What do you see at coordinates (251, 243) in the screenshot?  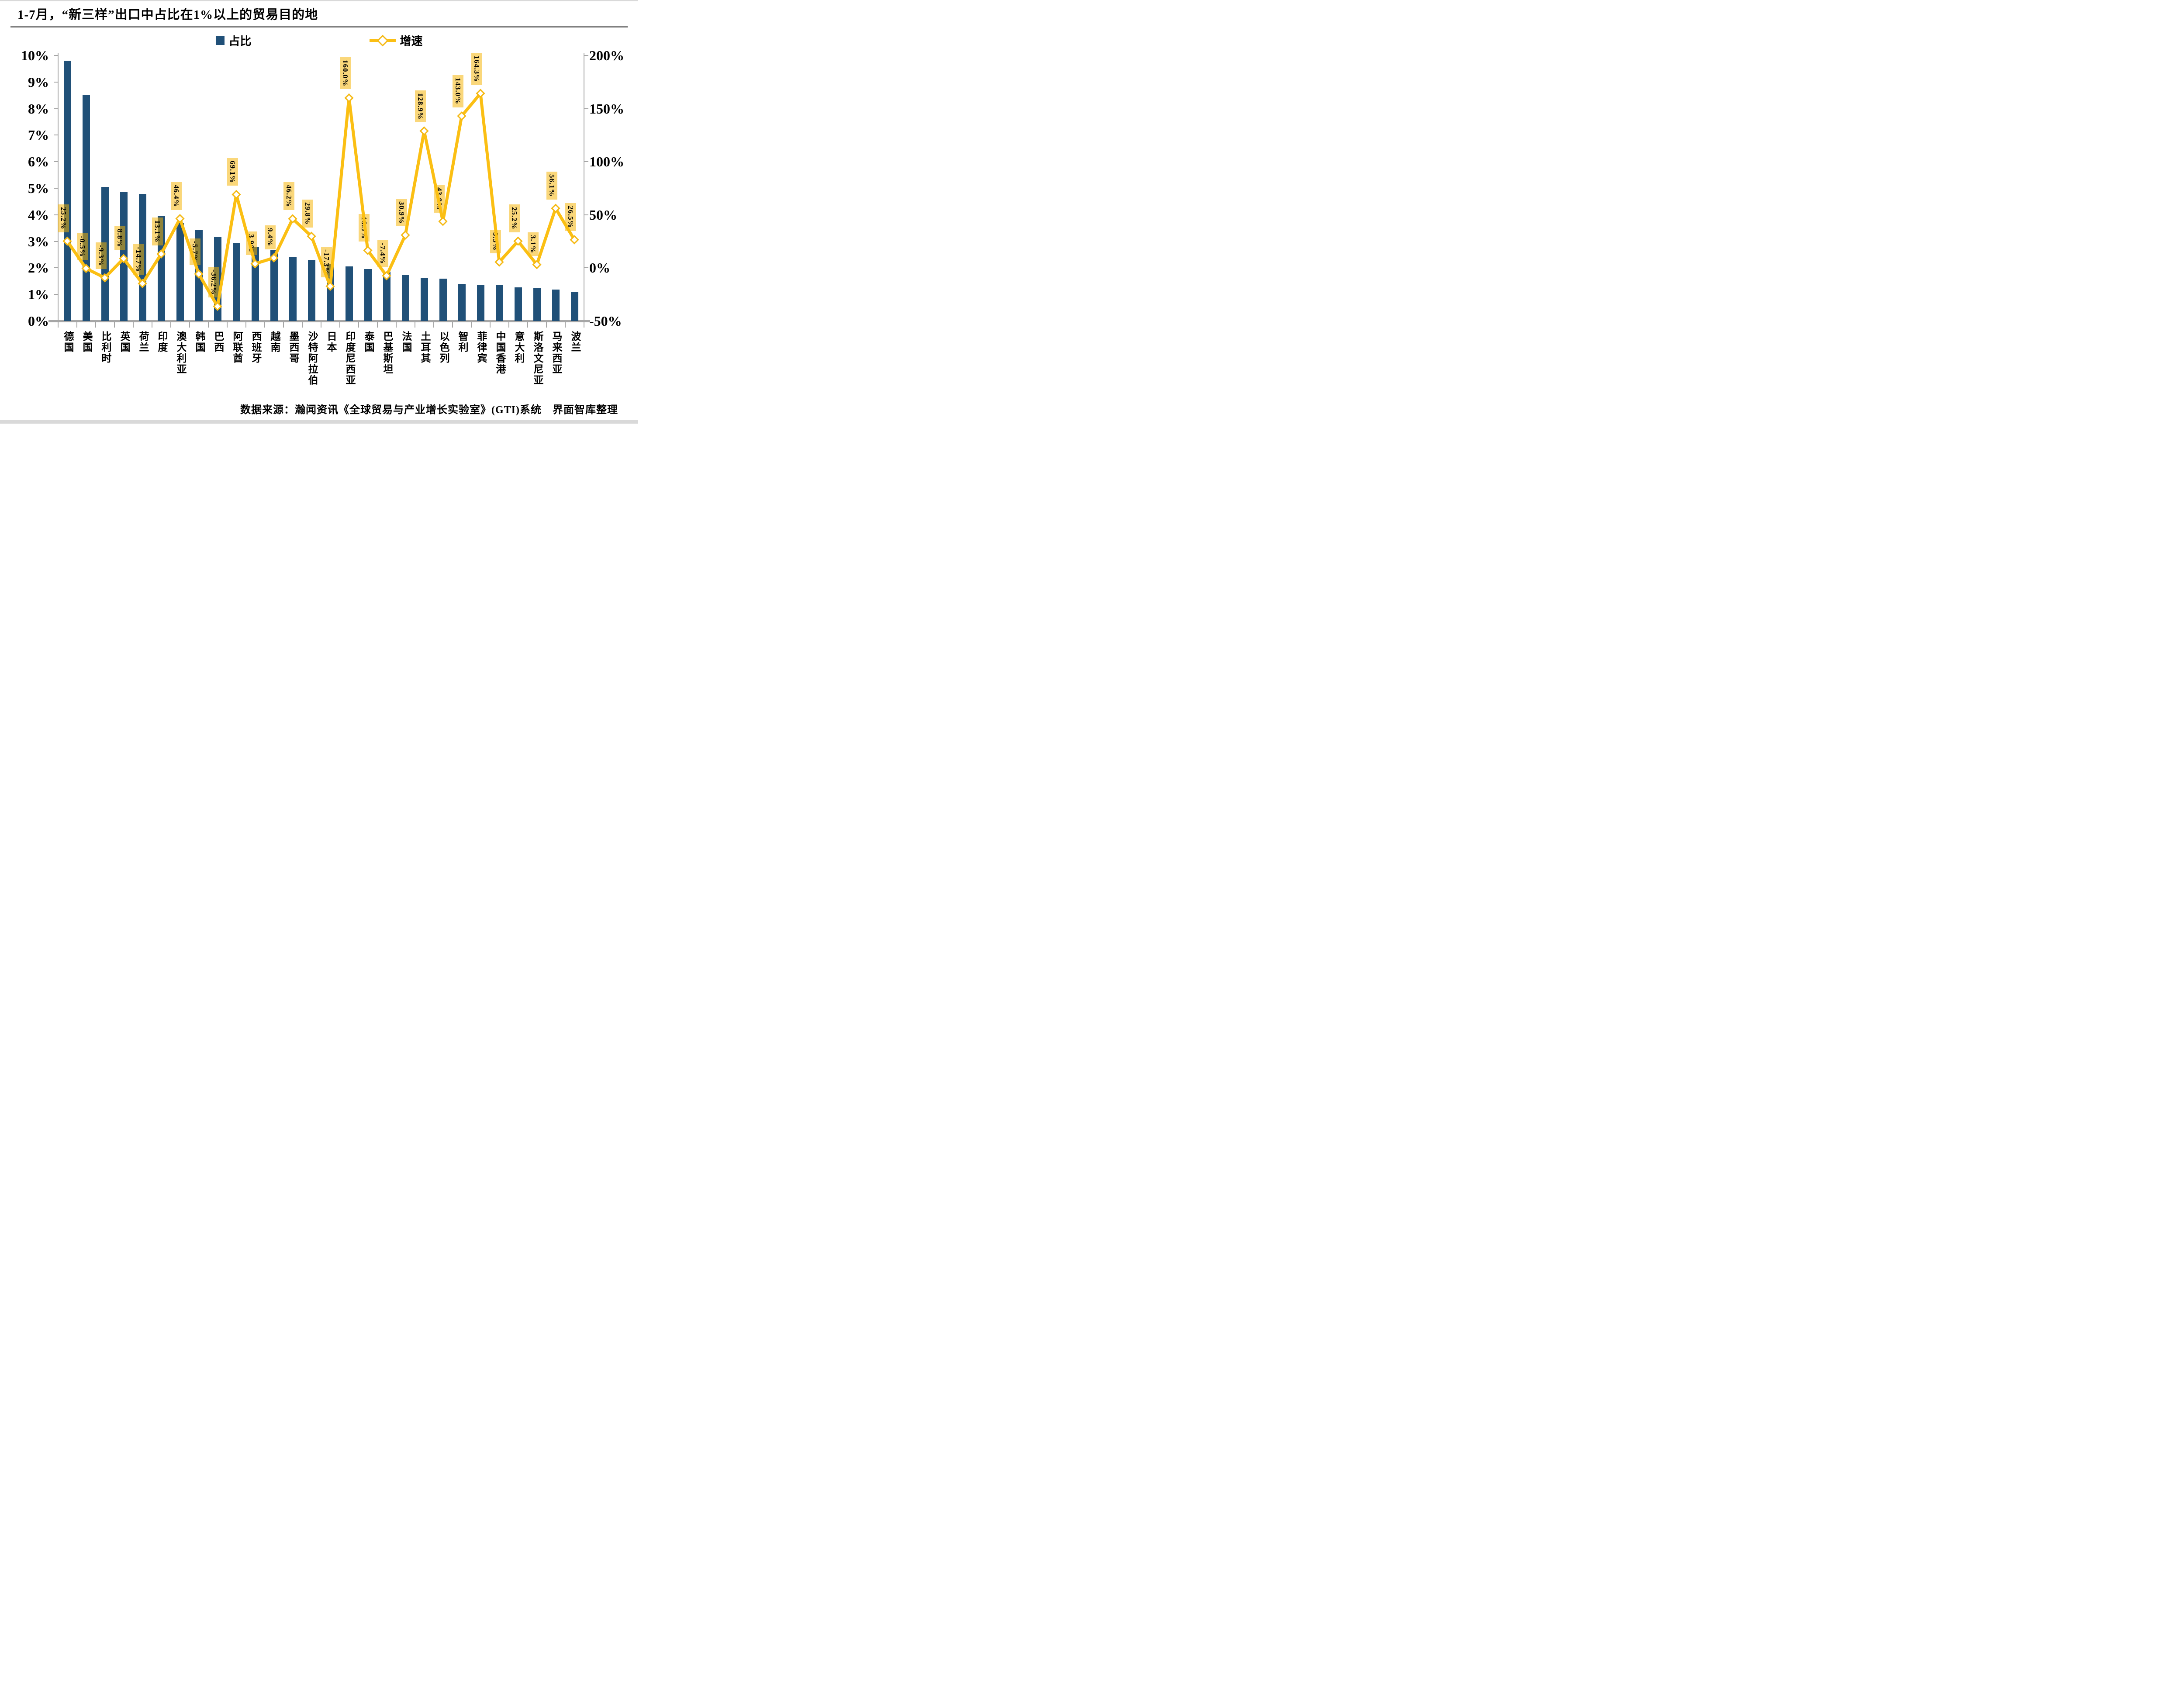 I see `growth-label-西班牙: 3.9%` at bounding box center [251, 243].